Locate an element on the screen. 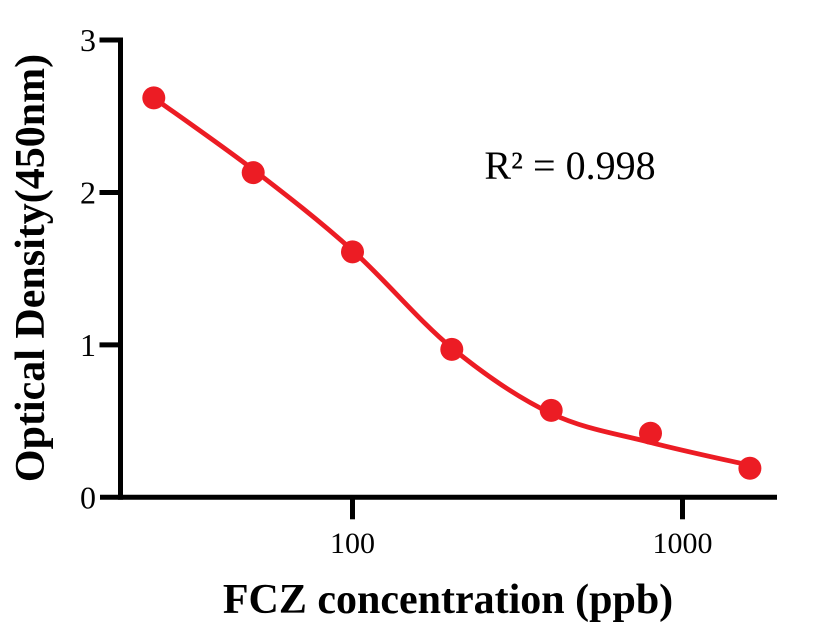  r-squared-annotation: R² = 0.998 is located at coordinates (569, 165).